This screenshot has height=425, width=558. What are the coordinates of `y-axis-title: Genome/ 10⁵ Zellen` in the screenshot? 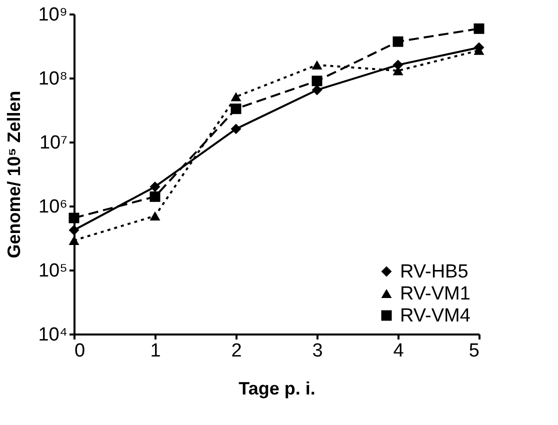 It's located at (14, 174).